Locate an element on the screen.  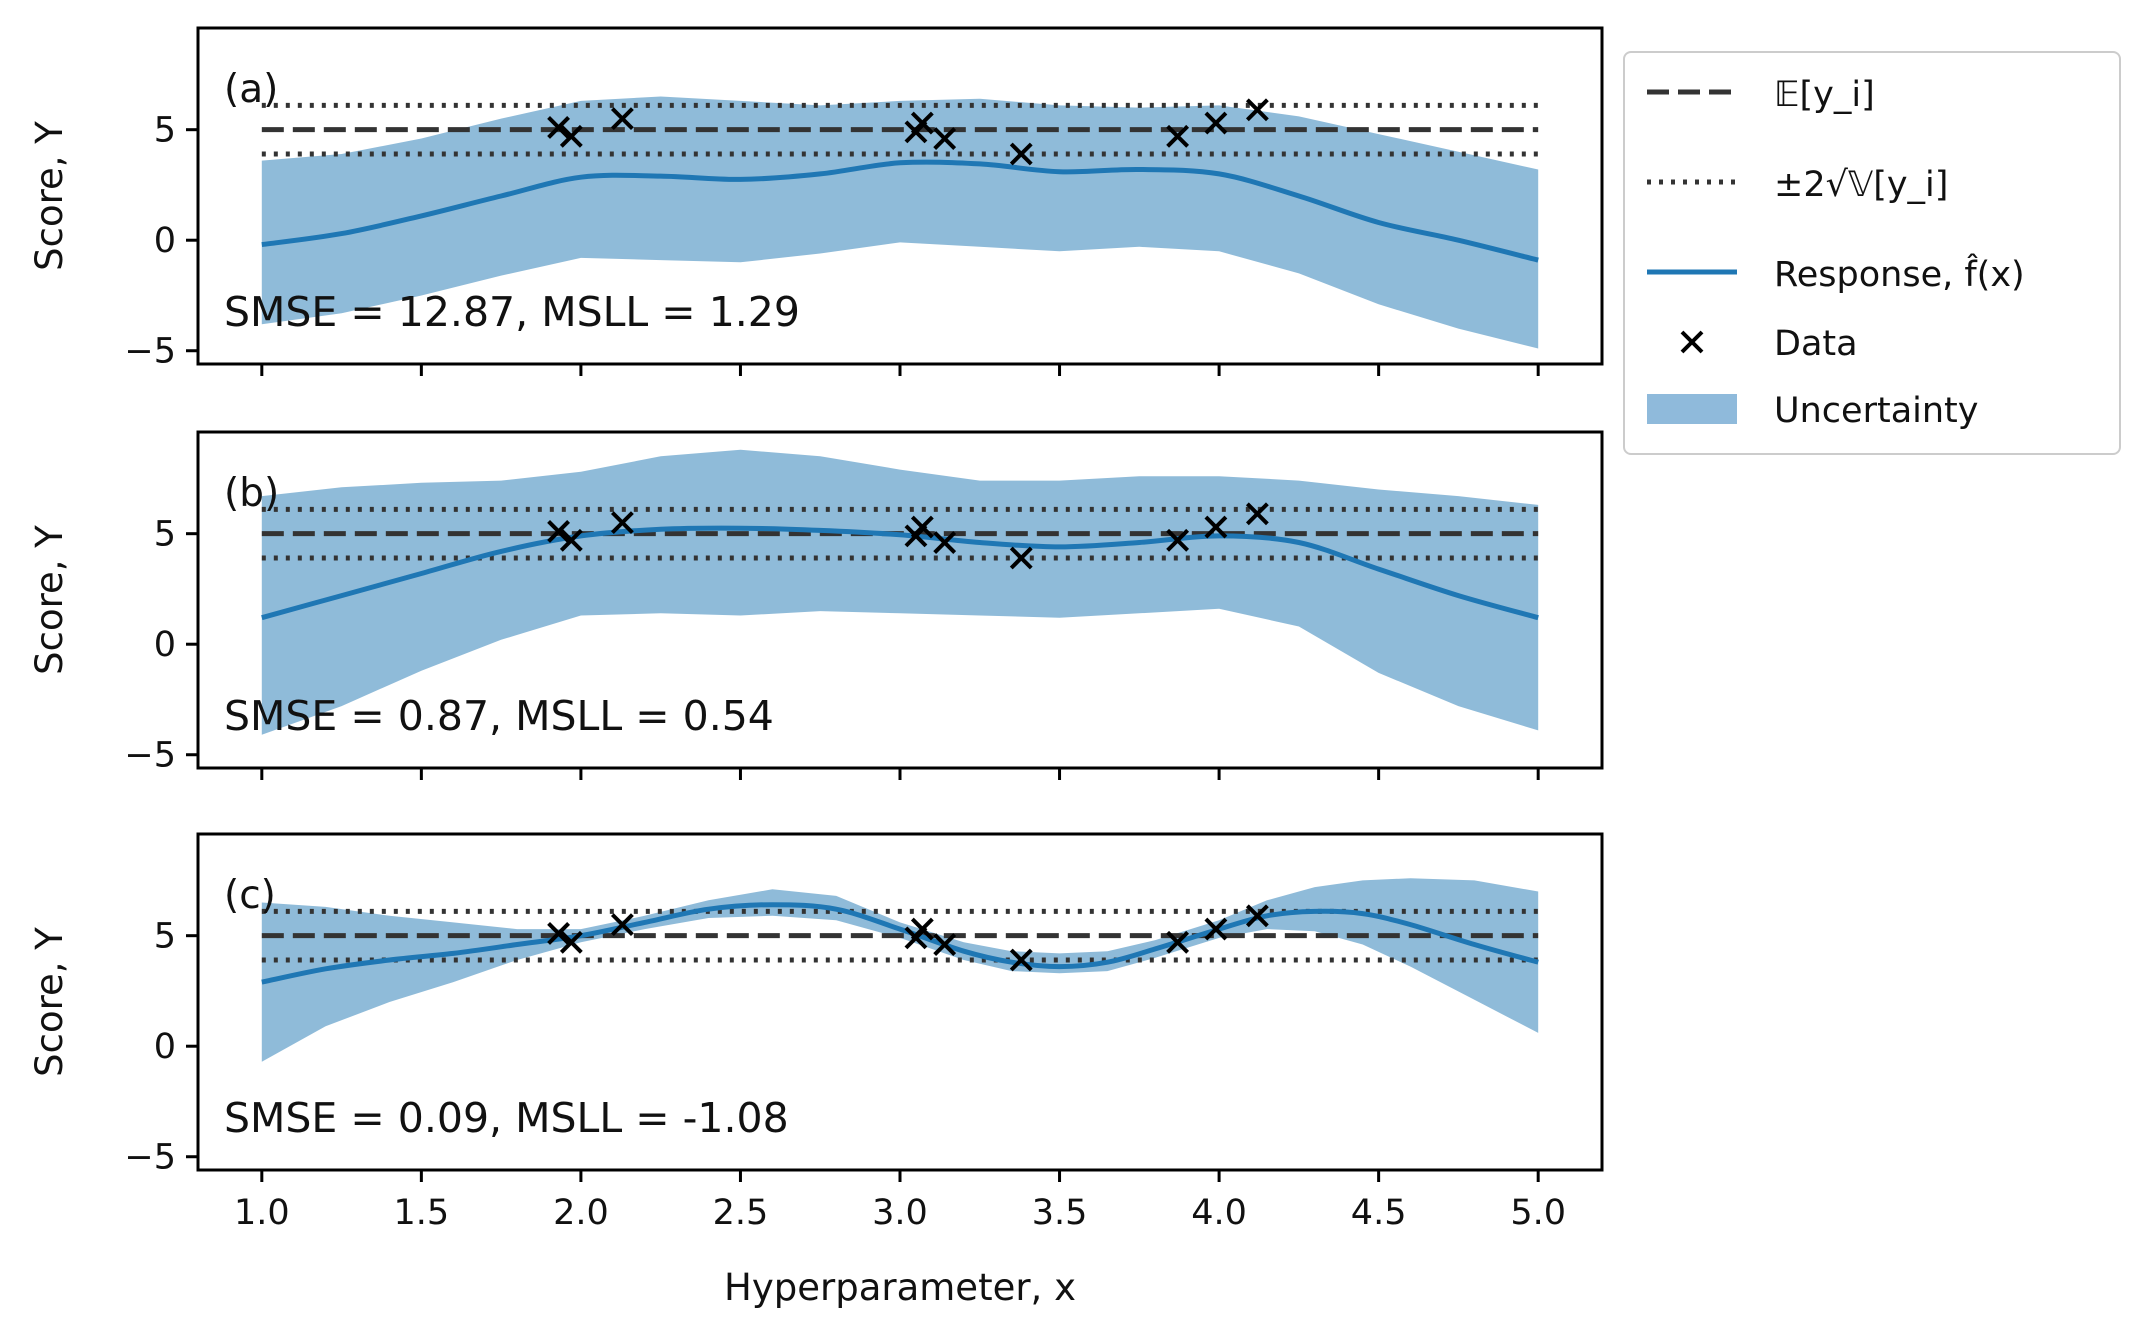
legend-bounds-label: ±2√𝕍[y_i] is located at coordinates (1861, 185).